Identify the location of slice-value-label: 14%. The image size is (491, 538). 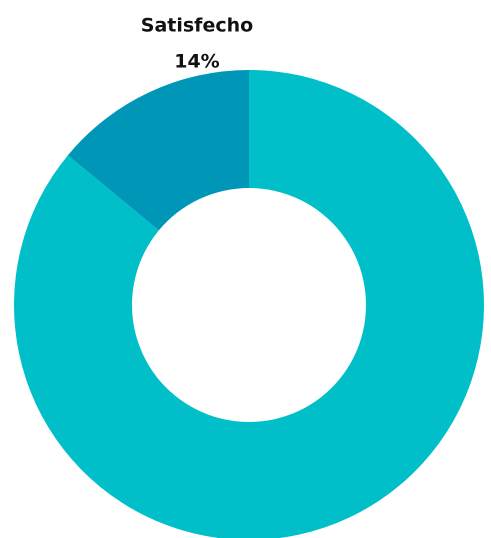
(196, 62).